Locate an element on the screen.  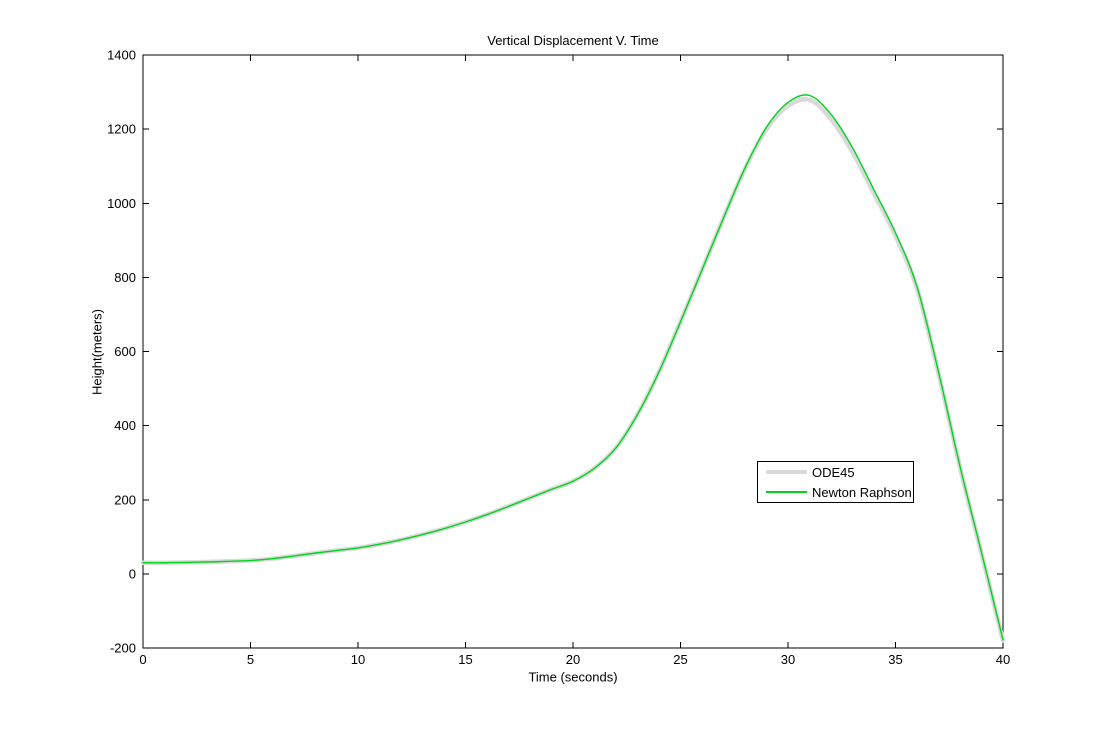
legend: ODE45 Newton Raphson is located at coordinates (835, 482).